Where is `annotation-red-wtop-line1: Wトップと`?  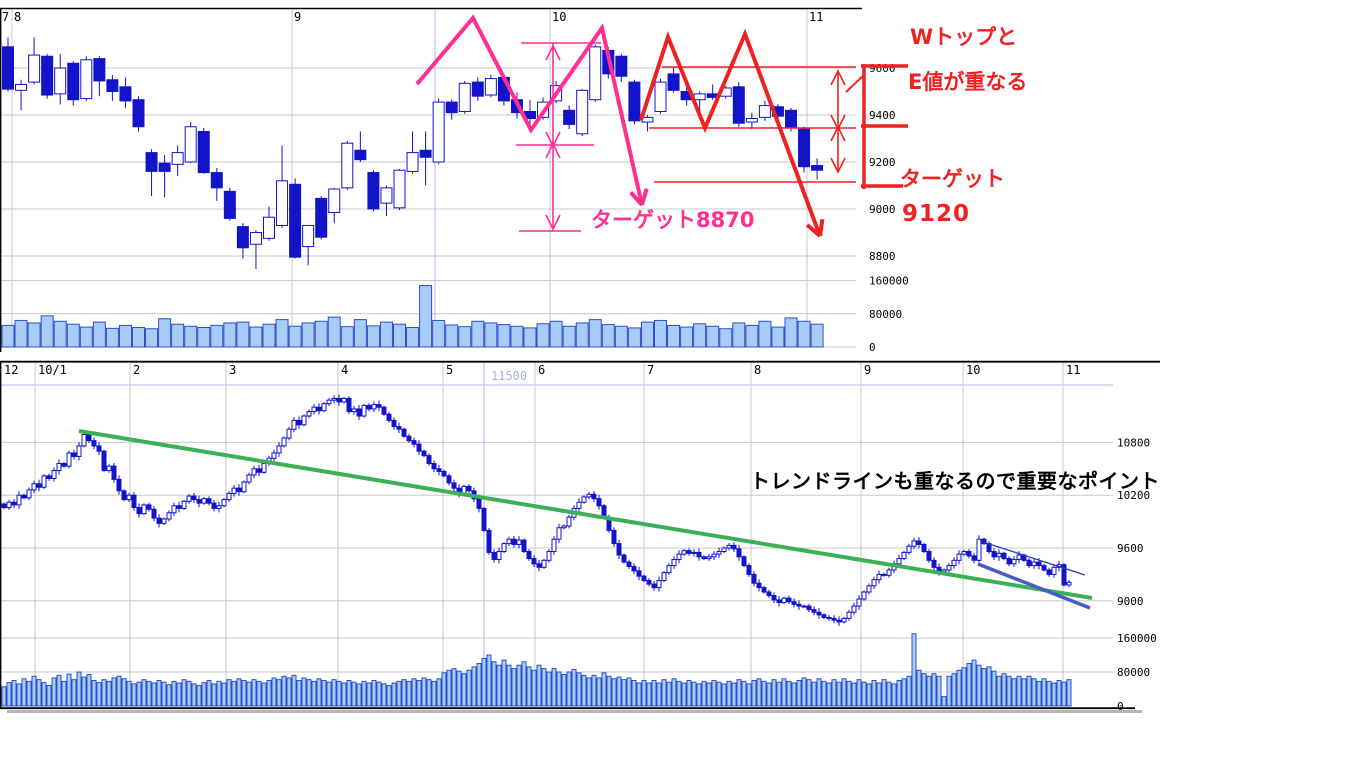 annotation-red-wtop-line1: Wトップと is located at coordinates (964, 37).